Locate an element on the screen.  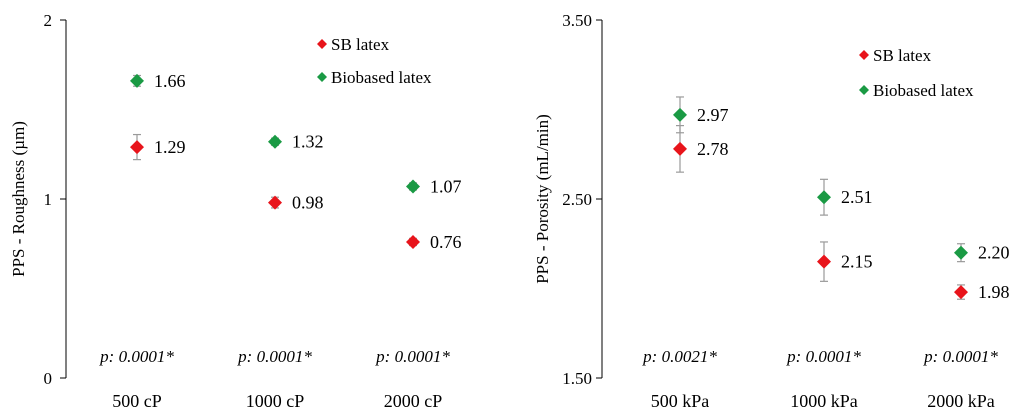
data-label: 1.29 is located at coordinates (170, 147).